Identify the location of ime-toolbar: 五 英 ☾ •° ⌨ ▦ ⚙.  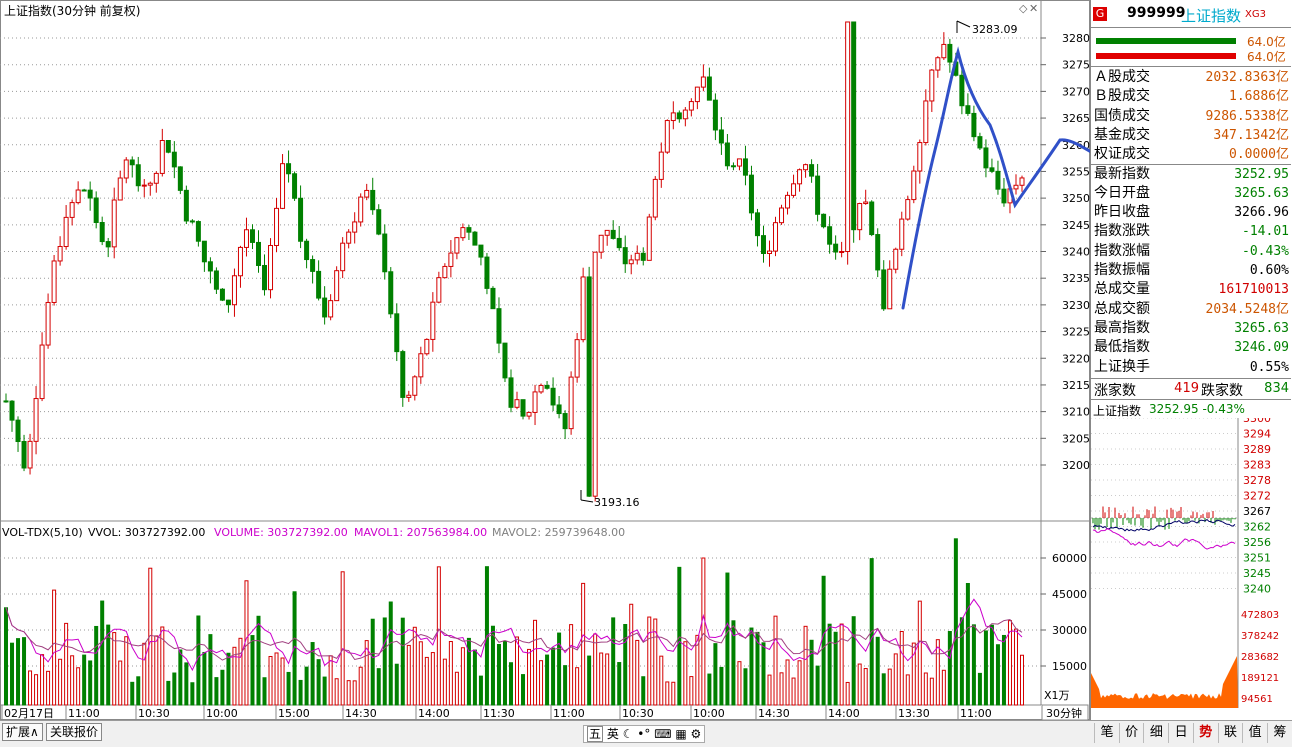
(644, 734).